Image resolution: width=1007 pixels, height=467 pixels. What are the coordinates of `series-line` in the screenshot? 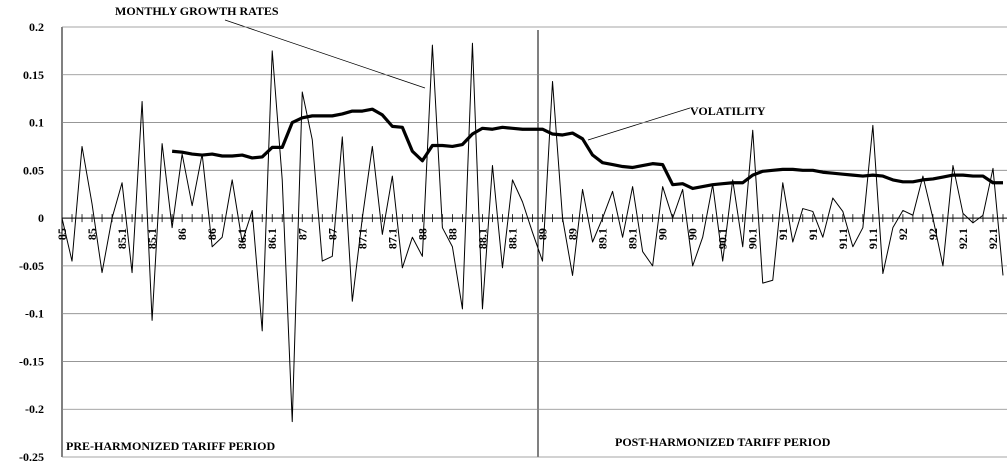 It's located at (587, 149).